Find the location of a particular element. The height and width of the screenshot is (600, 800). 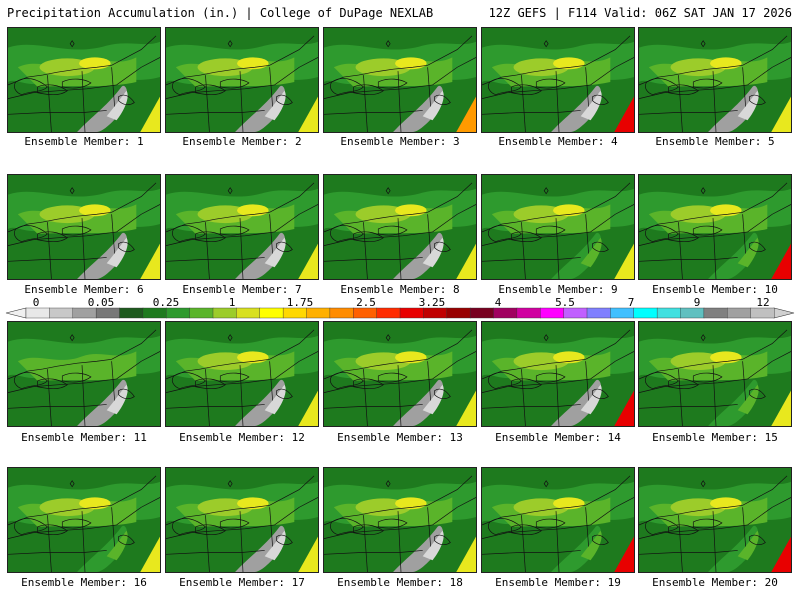

colorbar-tick: 4 is located at coordinates (498, 302).